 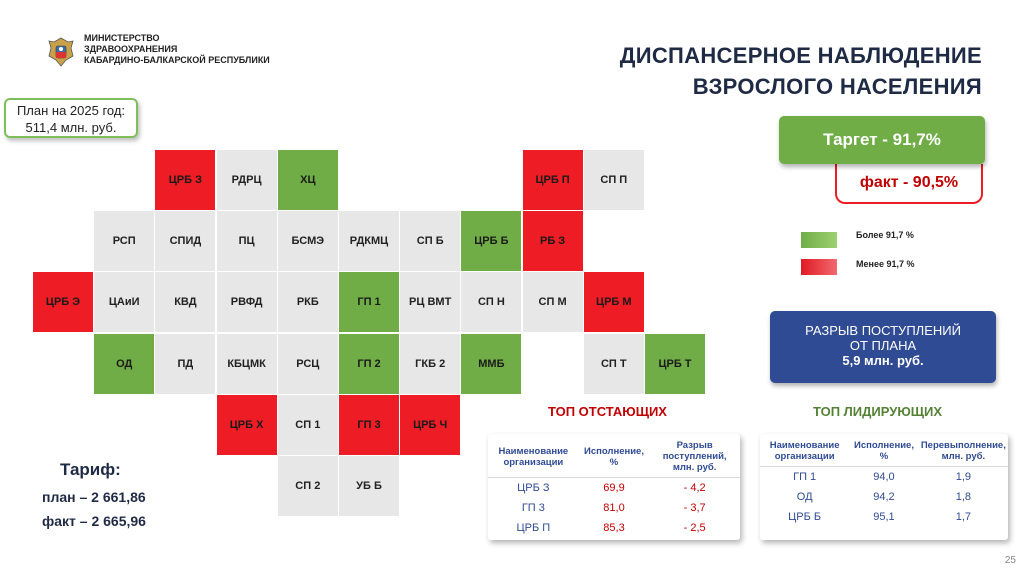 What do you see at coordinates (369, 424) in the screenshot?
I see `org-cell: ГП 3` at bounding box center [369, 424].